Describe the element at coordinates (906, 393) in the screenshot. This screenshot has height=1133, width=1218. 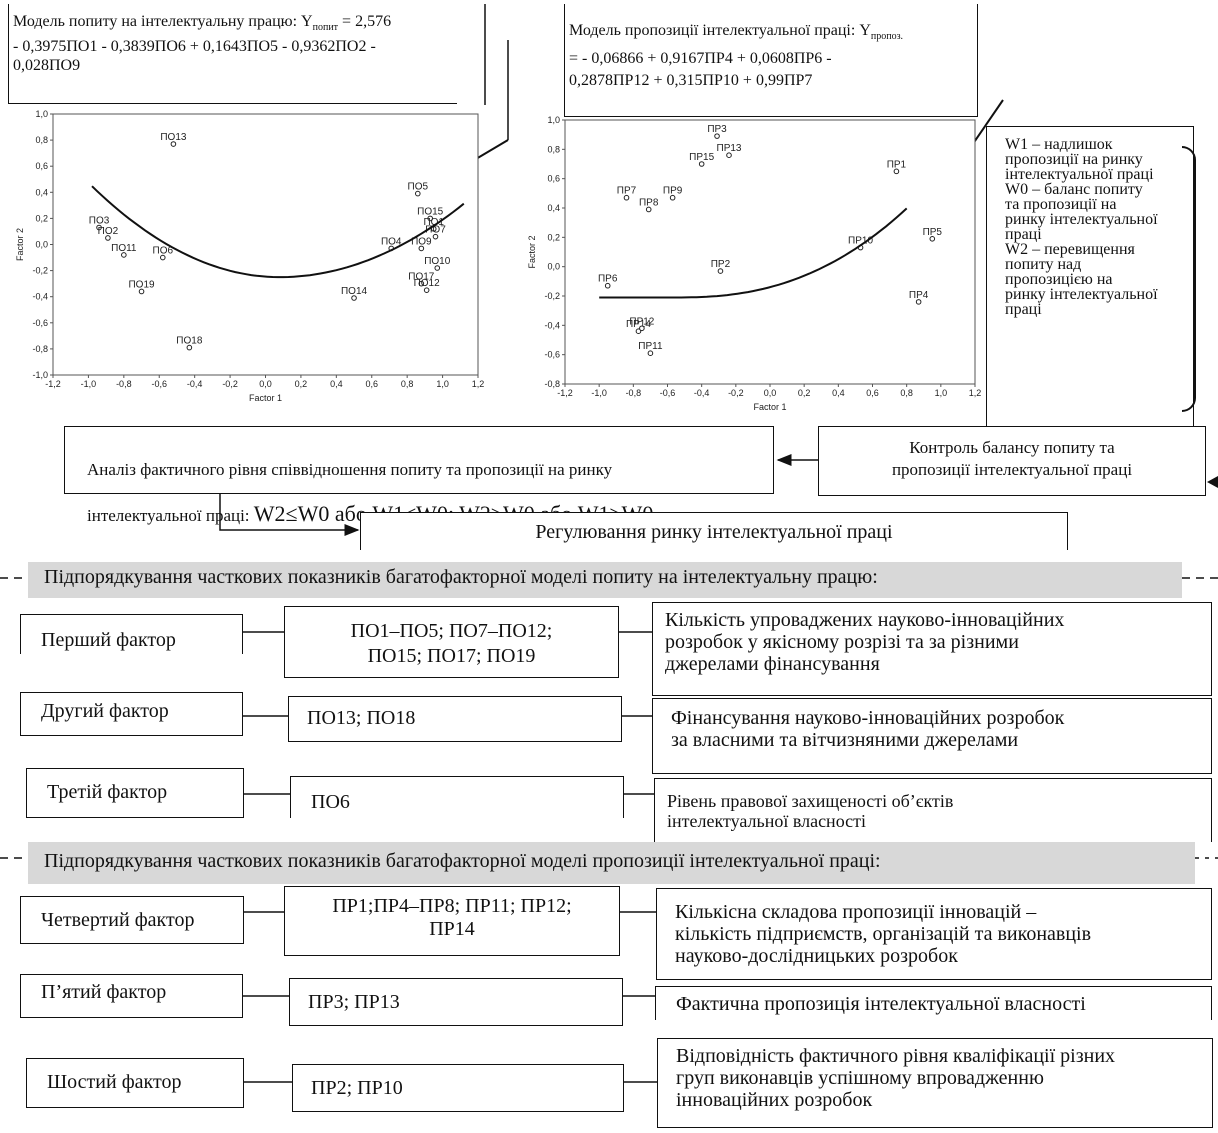
I see `x-tick-label: 0,8` at that location.